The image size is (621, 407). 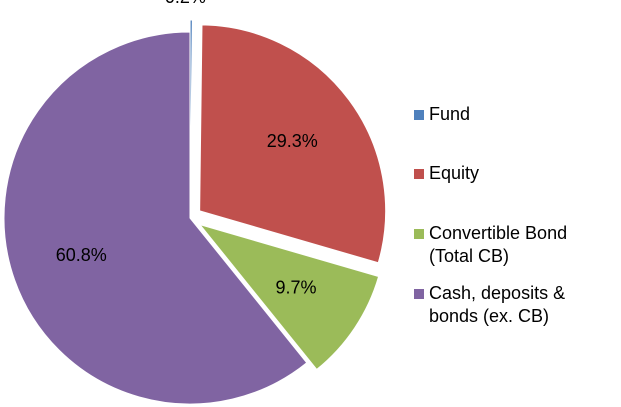 I want to click on data-label: 9.7%, so click(x=295, y=287).